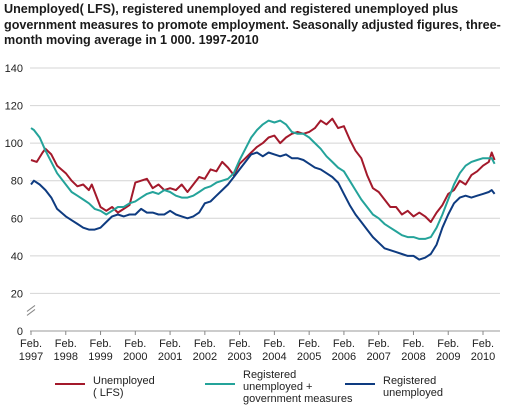 The image size is (511, 415). I want to click on x-tick-year: 1999, so click(100, 357).